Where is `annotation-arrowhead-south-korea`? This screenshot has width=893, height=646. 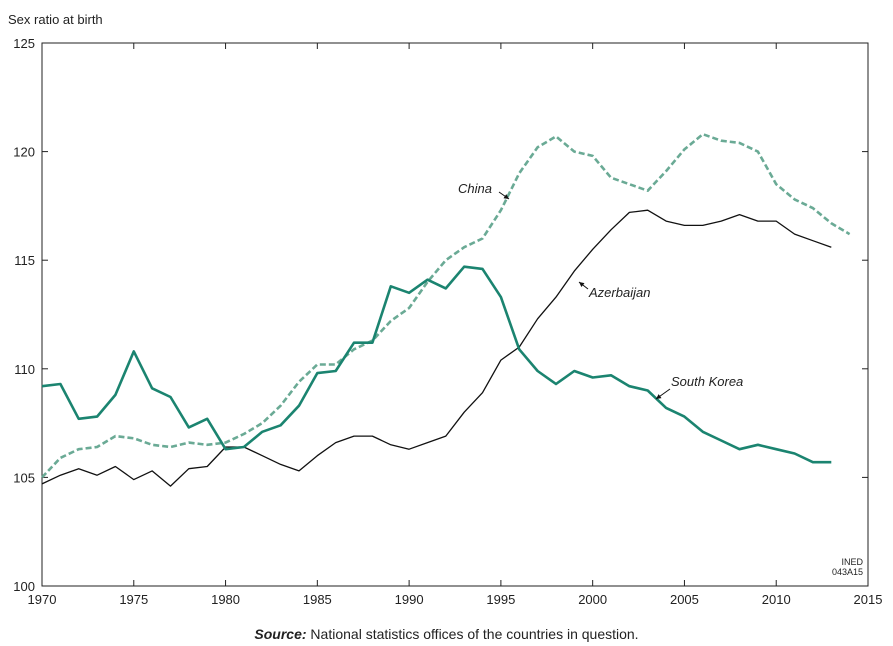 annotation-arrowhead-south-korea is located at coordinates (659, 396).